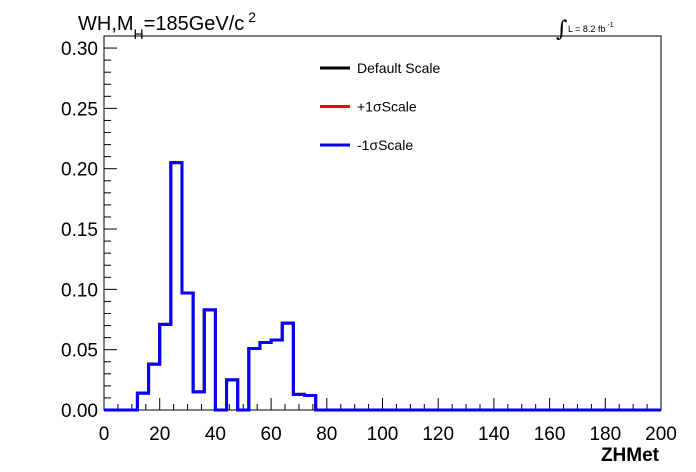  Describe the element at coordinates (326, 434) in the screenshot. I see `x-tick-label: 80` at that location.